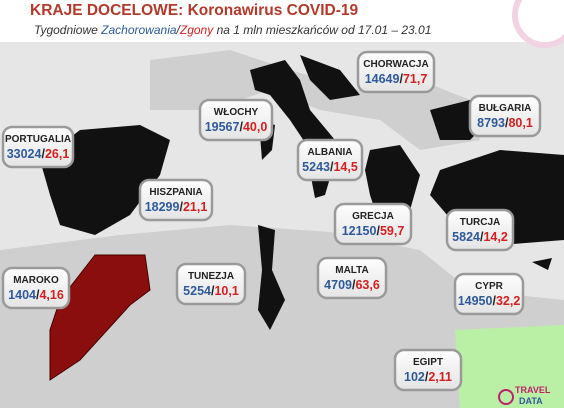  Describe the element at coordinates (466, 237) in the screenshot. I see `cases-value: 5824` at that location.